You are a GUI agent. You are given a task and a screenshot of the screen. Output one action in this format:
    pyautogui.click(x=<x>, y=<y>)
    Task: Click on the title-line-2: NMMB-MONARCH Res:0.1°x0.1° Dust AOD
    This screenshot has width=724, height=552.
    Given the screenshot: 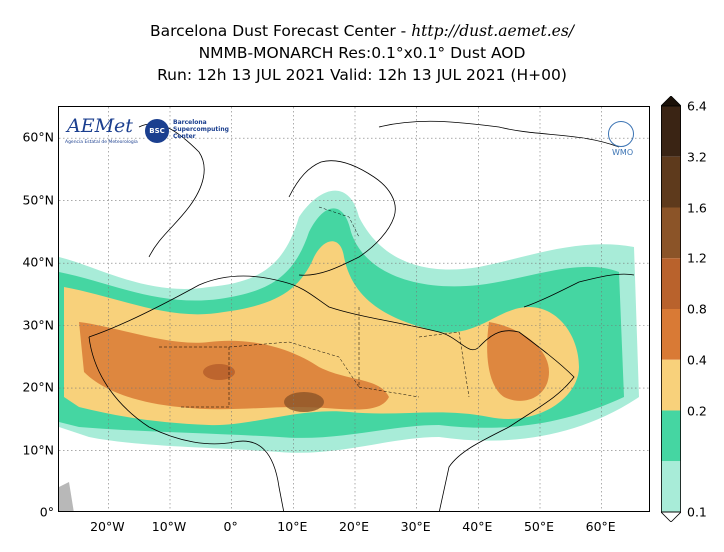 What is the action you would take?
    pyautogui.click(x=362, y=53)
    